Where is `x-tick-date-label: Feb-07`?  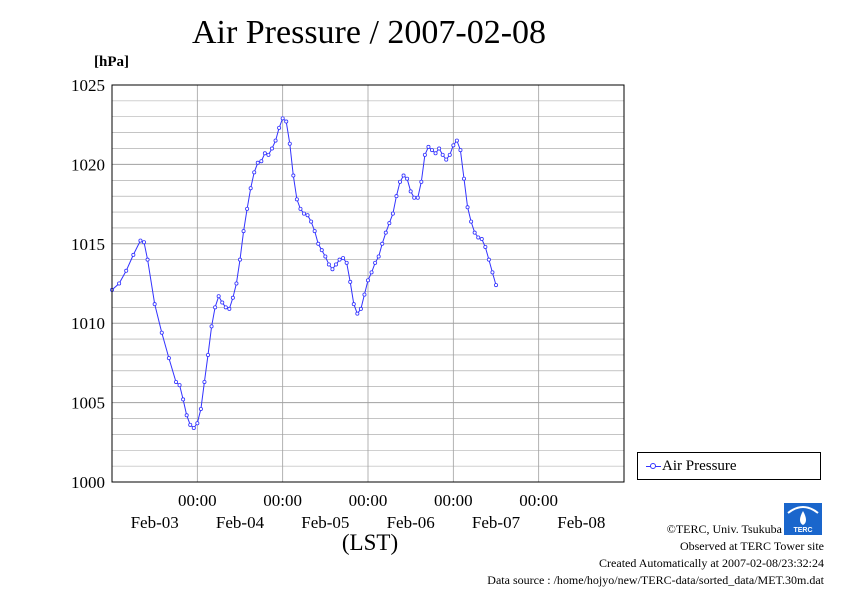
x-tick-date-label: Feb-07 is located at coordinates (496, 522).